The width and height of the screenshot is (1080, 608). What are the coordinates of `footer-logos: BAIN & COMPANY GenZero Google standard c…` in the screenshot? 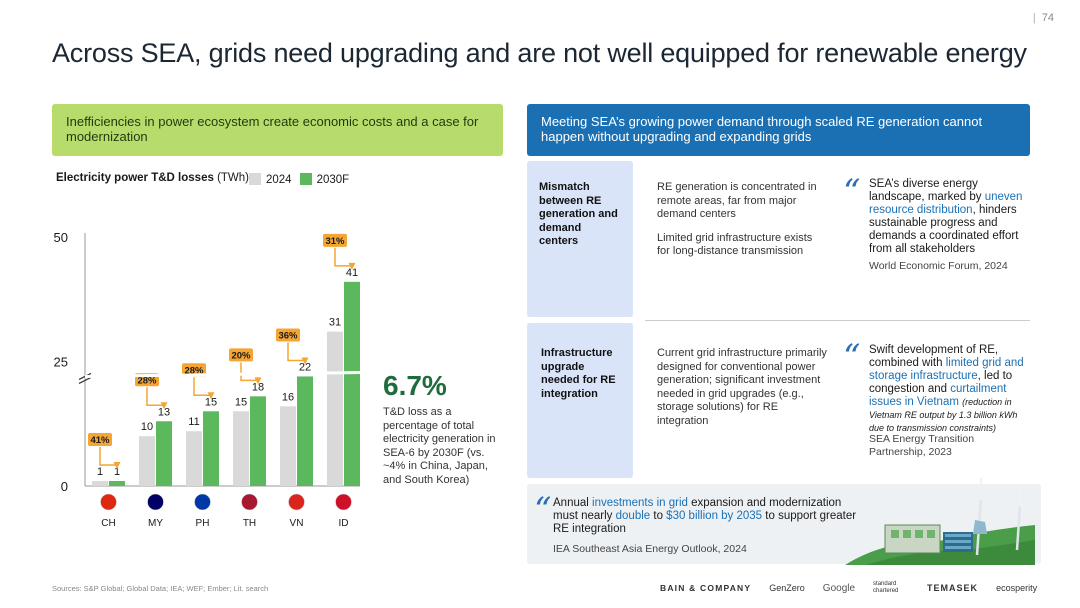 It's located at (848, 588).